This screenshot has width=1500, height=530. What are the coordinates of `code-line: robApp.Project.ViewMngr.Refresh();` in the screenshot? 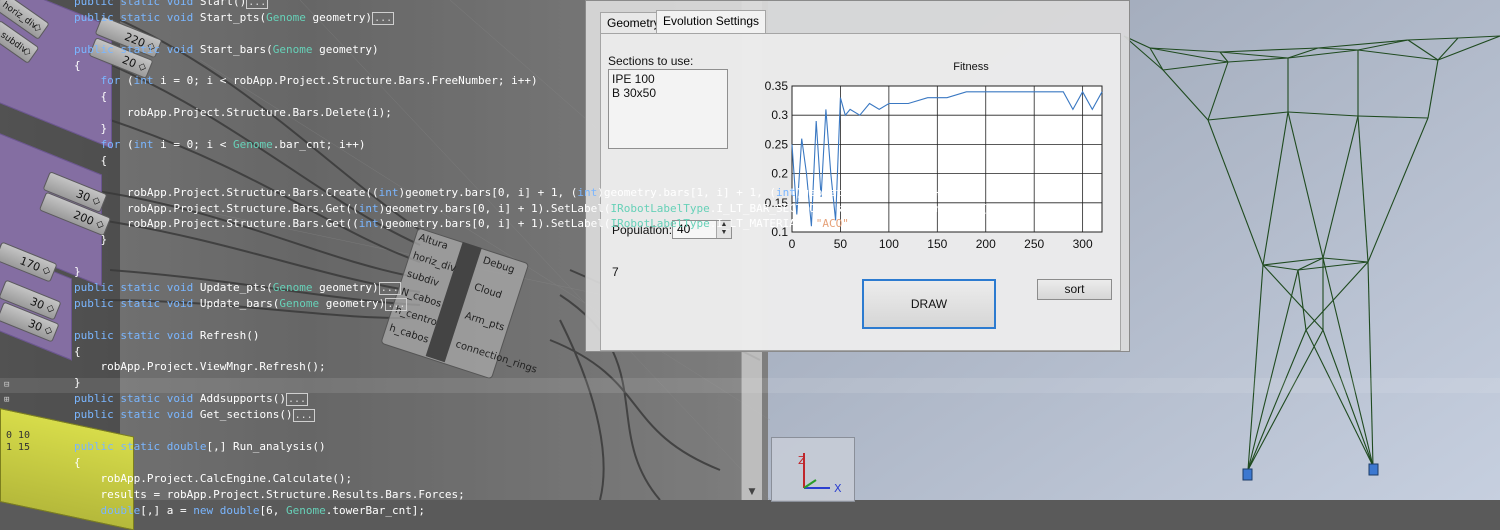 It's located at (574, 367).